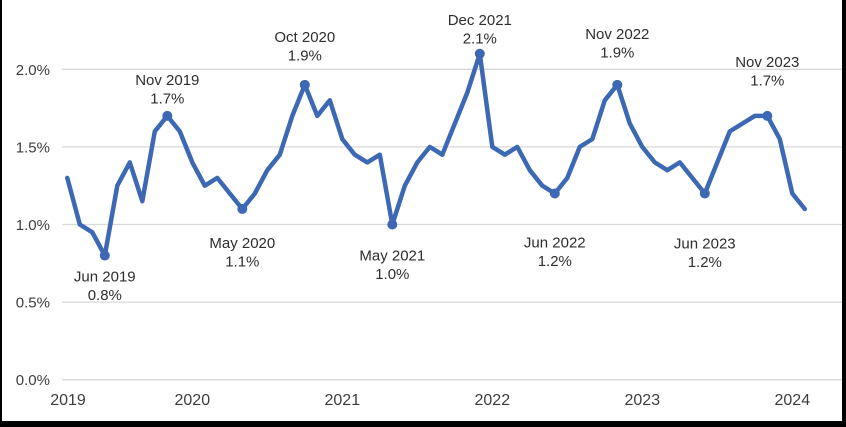 This screenshot has width=846, height=427. Describe the element at coordinates (392, 274) in the screenshot. I see `annotation-value-label: 1.0%` at that location.